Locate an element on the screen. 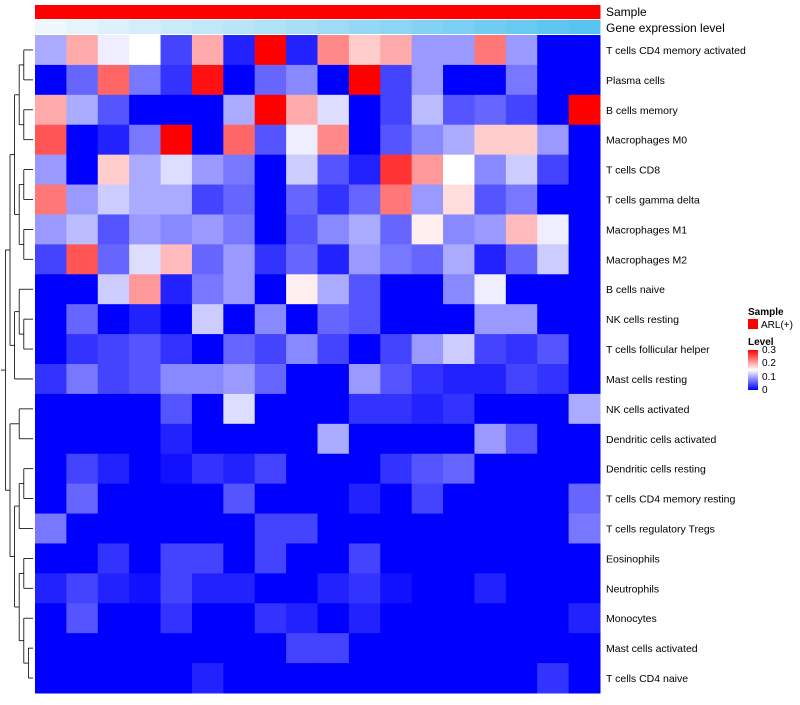  row-label: Mast cells activated is located at coordinates (652, 649).